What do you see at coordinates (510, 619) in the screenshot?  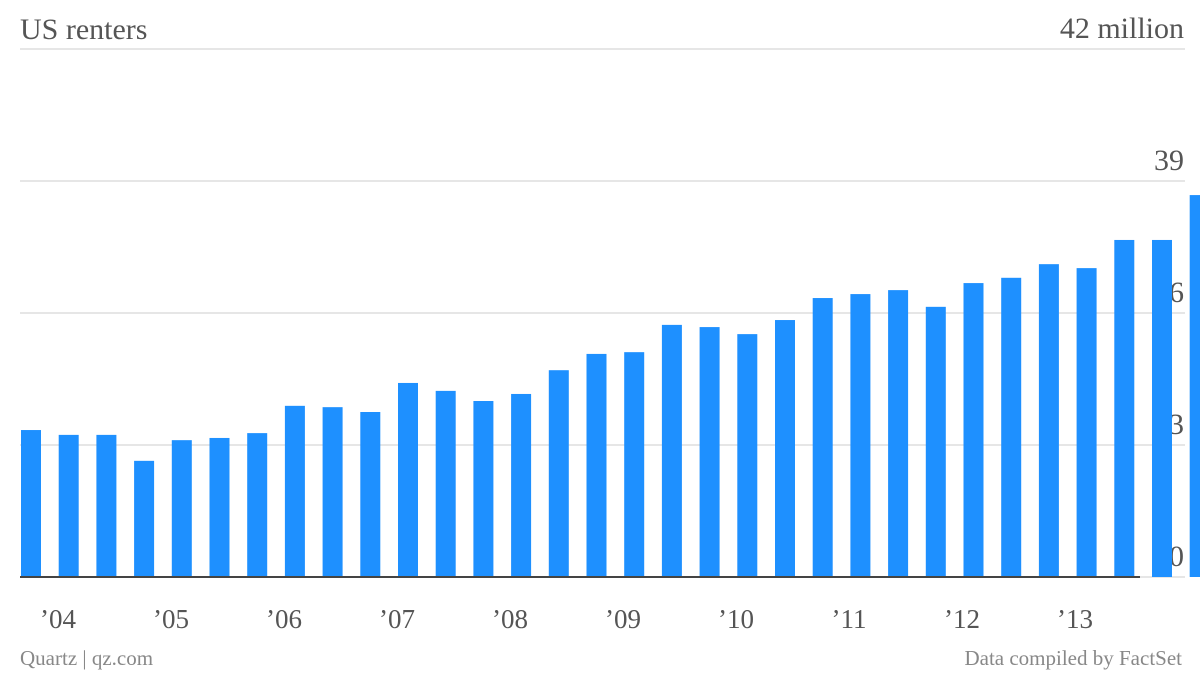 I see `x-tick-label: ’08` at bounding box center [510, 619].